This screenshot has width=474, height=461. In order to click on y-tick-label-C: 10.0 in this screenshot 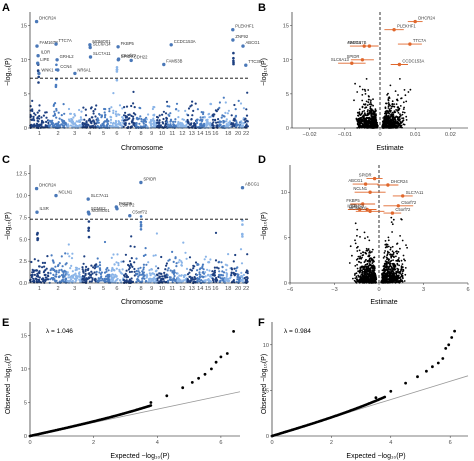, I will do `click(21, 197)`.